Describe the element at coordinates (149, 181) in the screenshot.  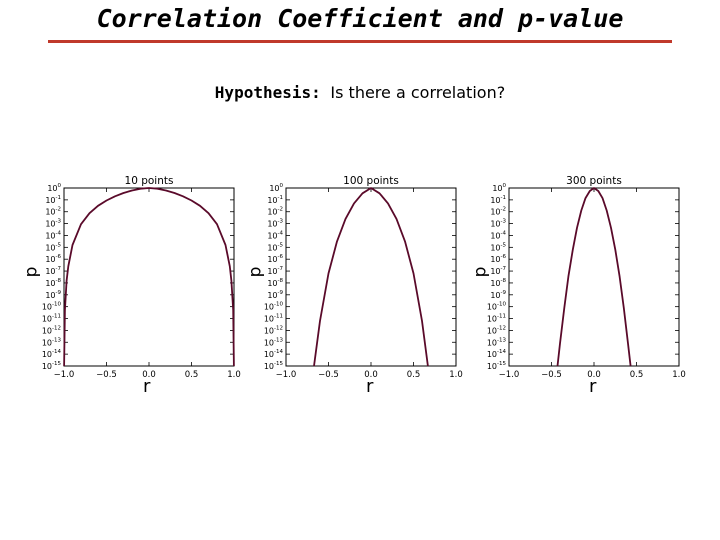
I see `chart-title: 10 points` at that location.